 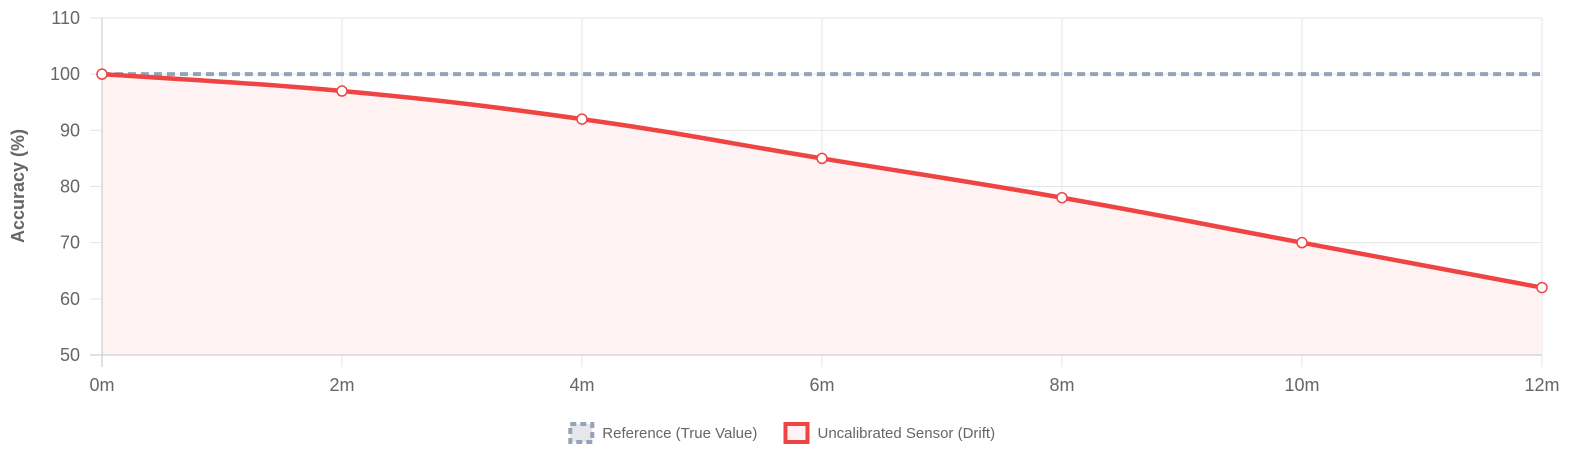 I want to click on y-tick-label: 80, so click(x=70, y=187).